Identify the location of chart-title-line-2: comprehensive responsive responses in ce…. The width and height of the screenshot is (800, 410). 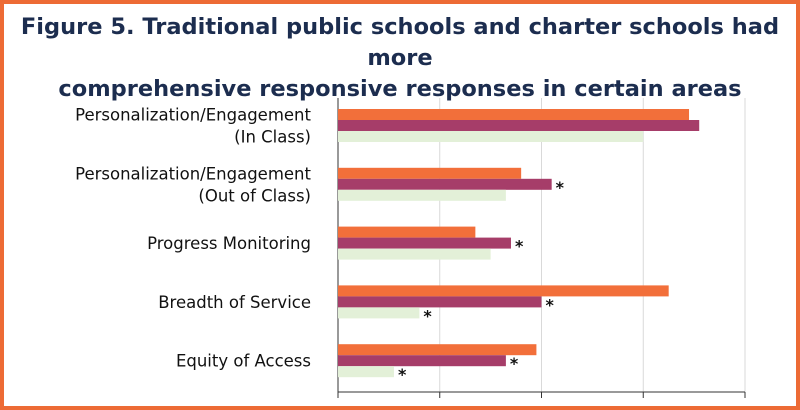
(400, 89).